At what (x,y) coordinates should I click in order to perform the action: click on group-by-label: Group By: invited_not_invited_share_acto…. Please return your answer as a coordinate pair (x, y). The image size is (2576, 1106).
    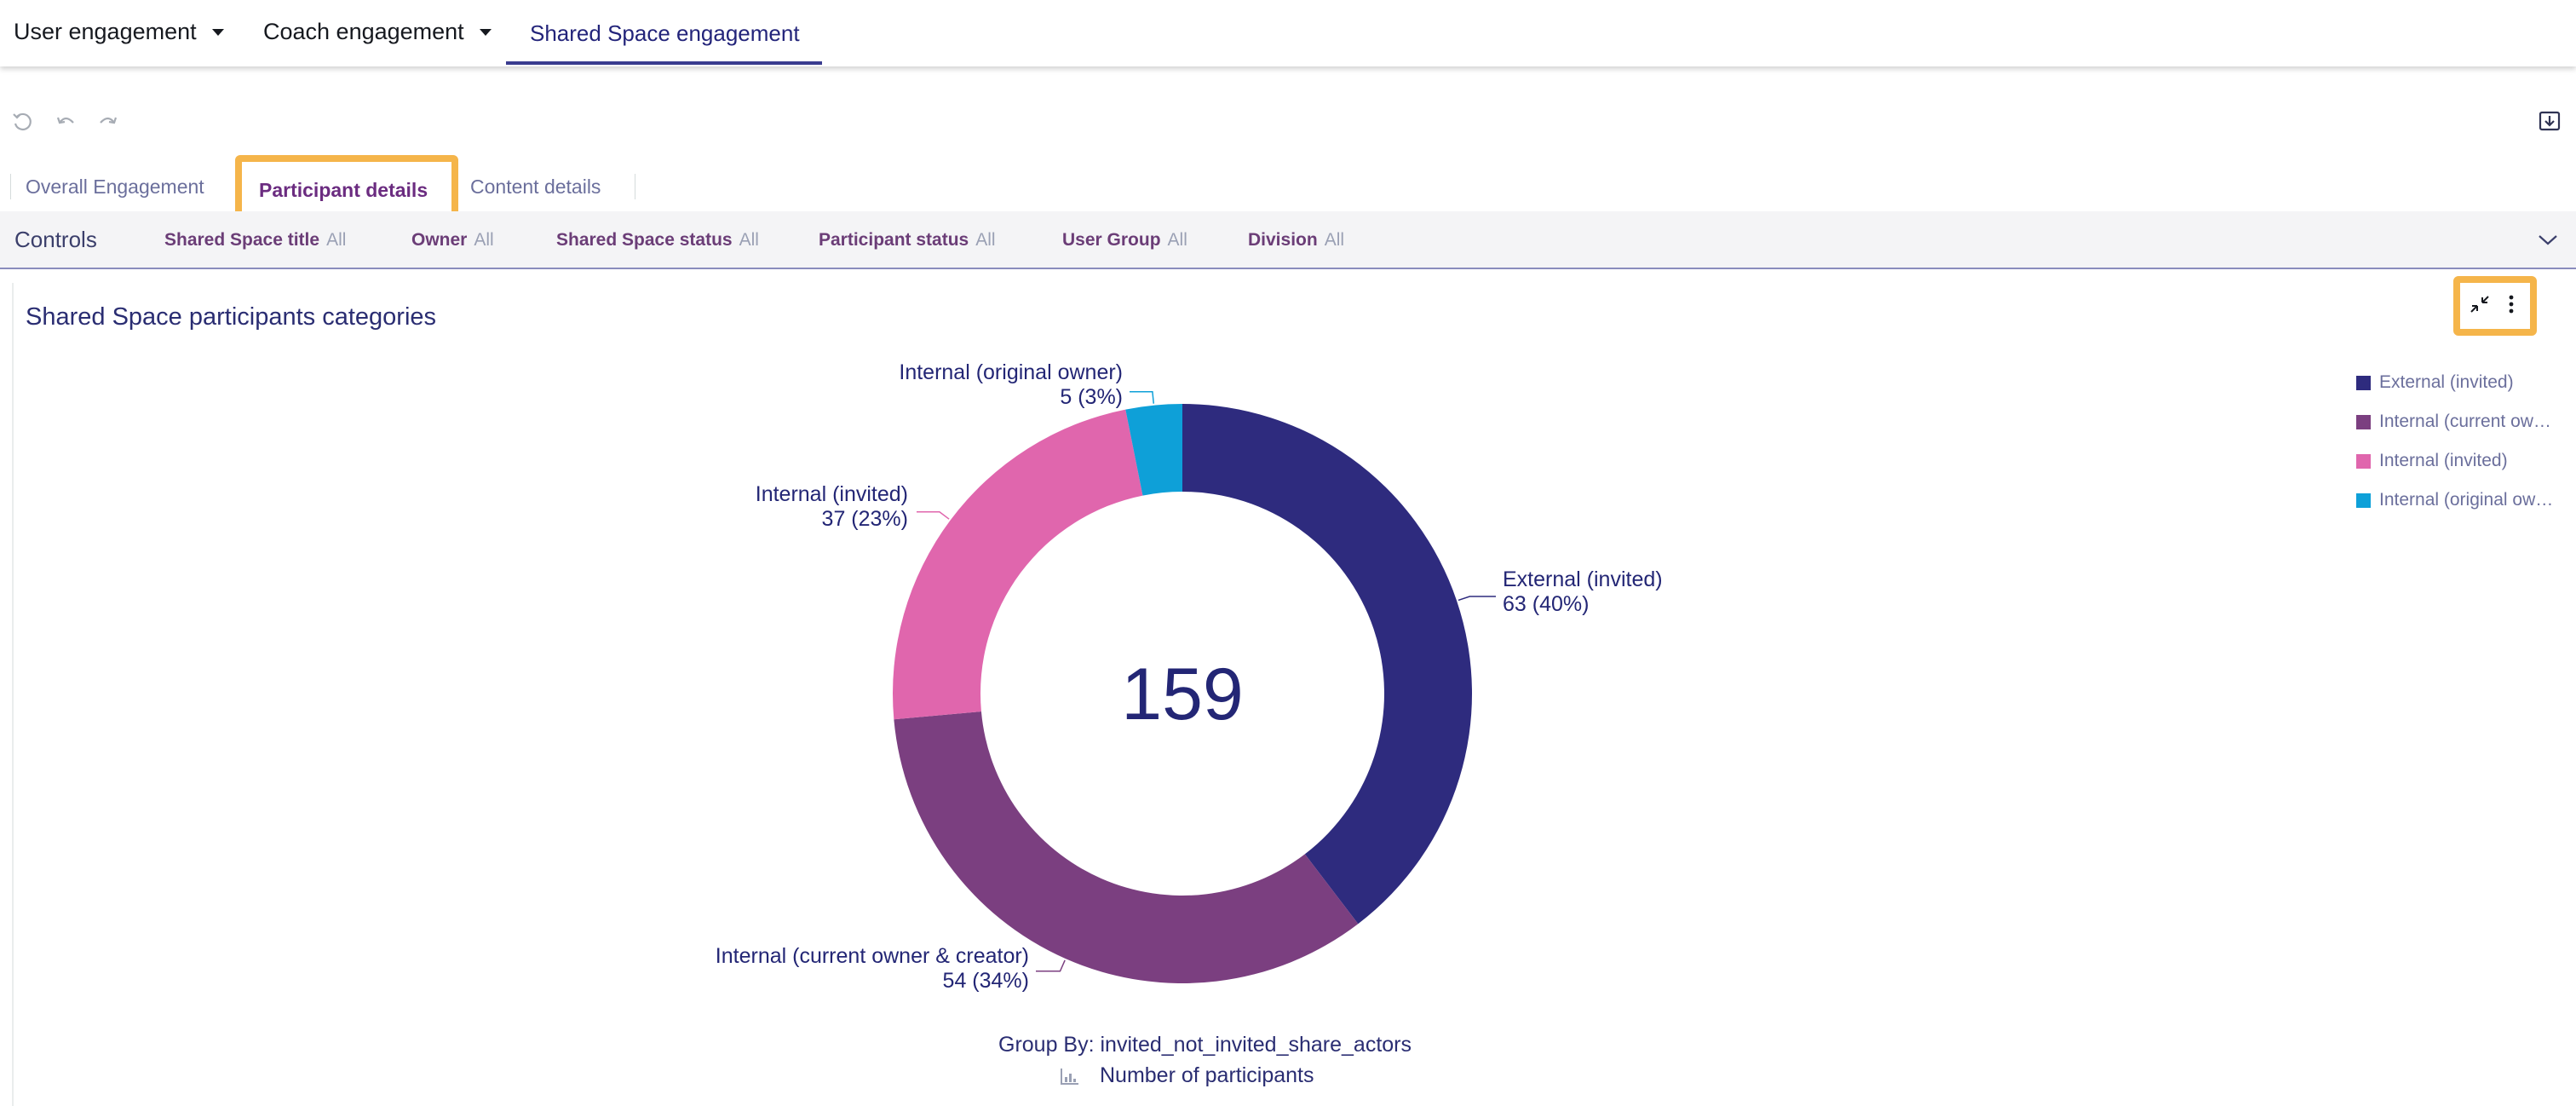
    Looking at the image, I should click on (1205, 1045).